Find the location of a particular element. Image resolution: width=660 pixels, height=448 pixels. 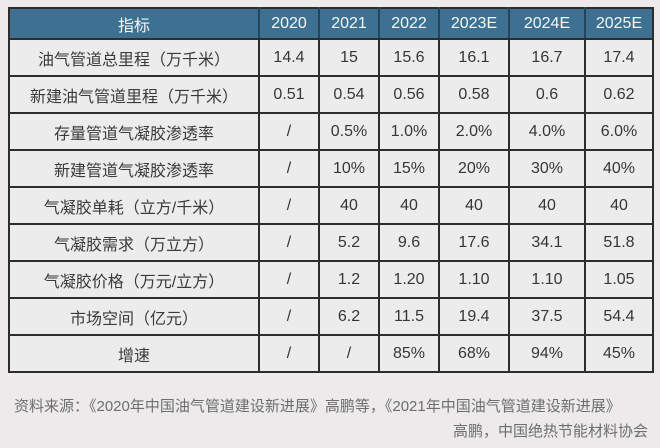

table-cell: 9.6 is located at coordinates (409, 242).